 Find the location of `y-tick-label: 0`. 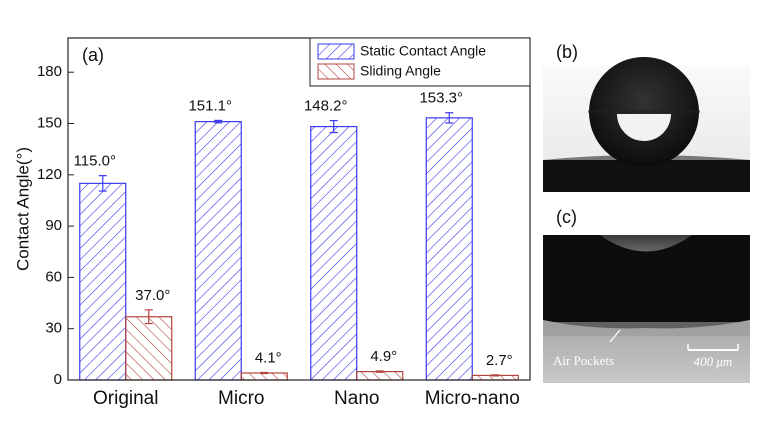

y-tick-label: 0 is located at coordinates (58, 379).